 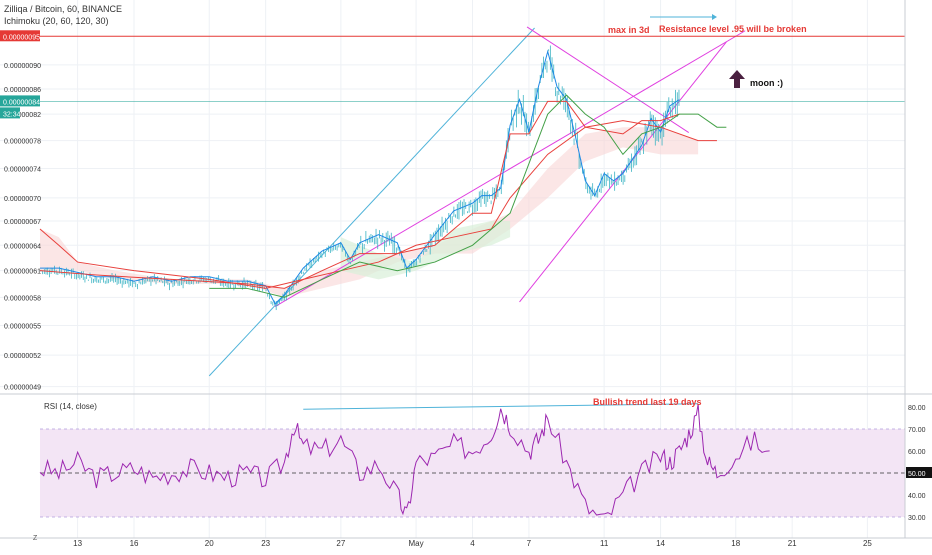 What do you see at coordinates (22, 115) in the screenshot?
I see `y-tick-label: 0.00000082` at bounding box center [22, 115].